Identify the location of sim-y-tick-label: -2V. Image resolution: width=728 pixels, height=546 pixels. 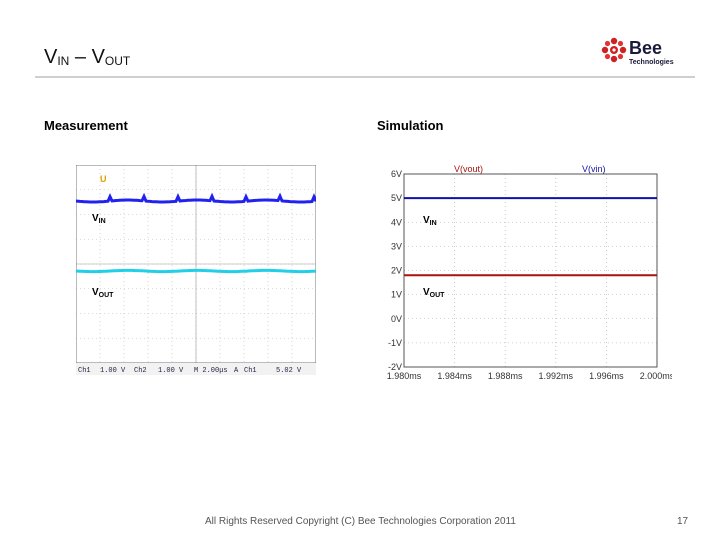
(395, 367).